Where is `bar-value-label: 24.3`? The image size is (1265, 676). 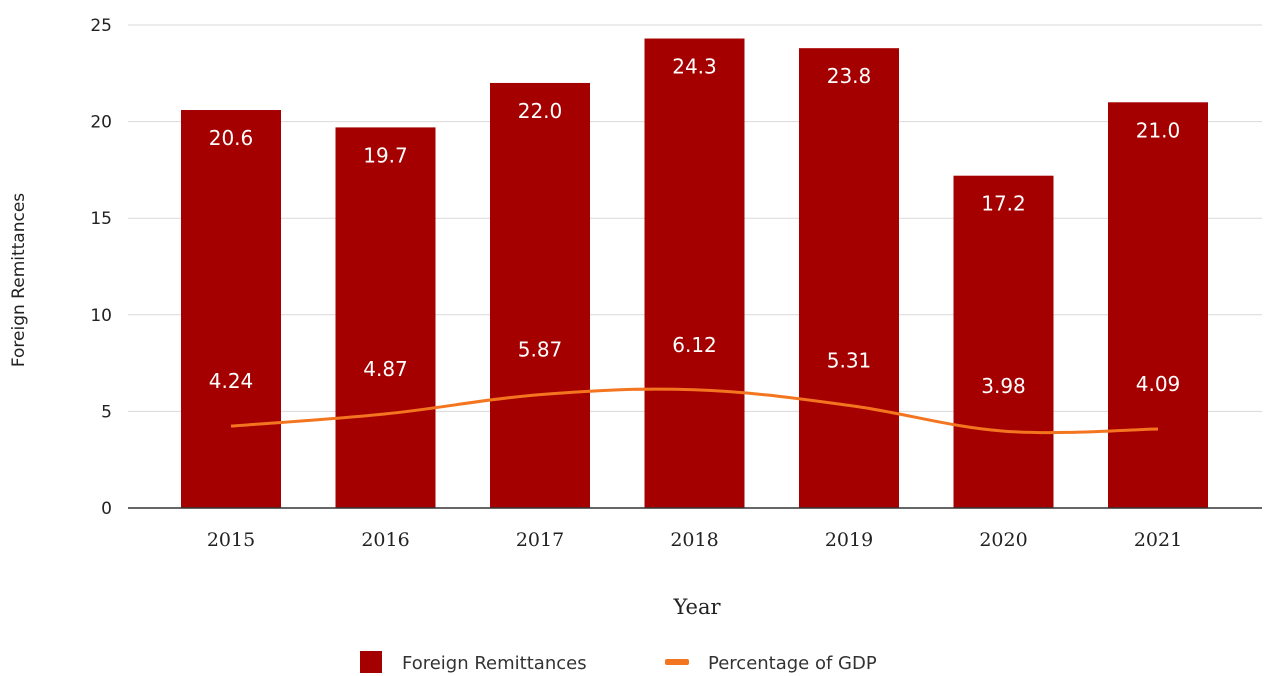 bar-value-label: 24.3 is located at coordinates (694, 67).